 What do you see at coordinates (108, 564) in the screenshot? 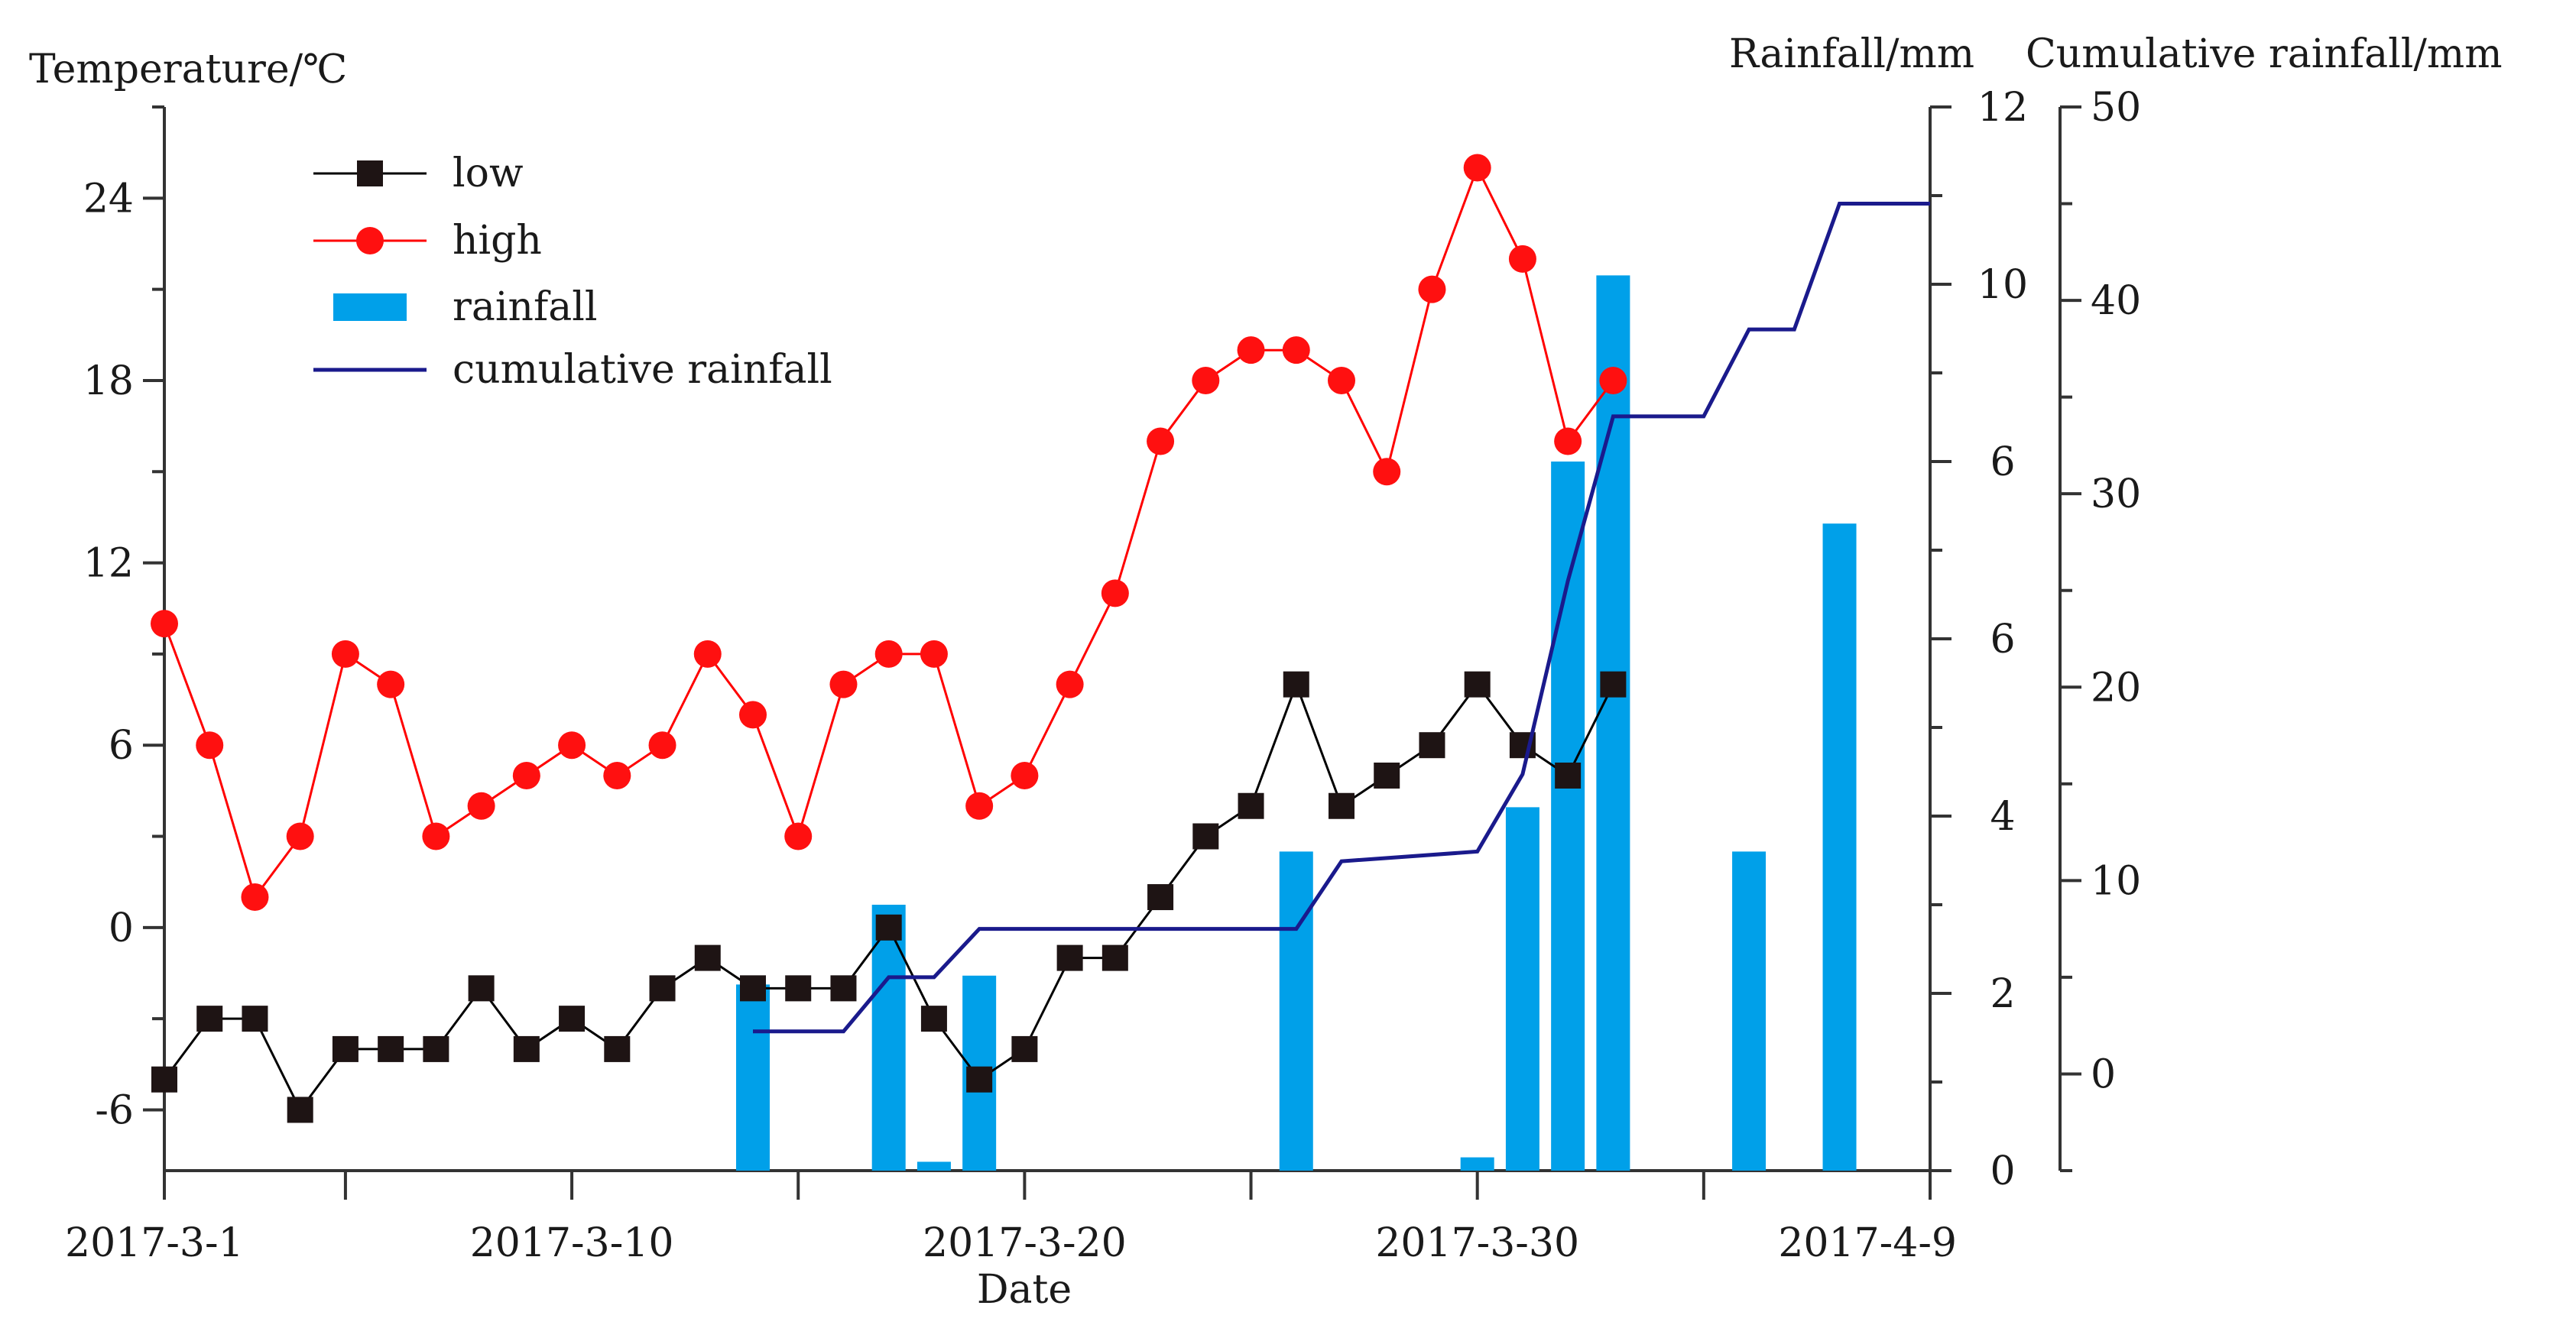
I see `temperature-tick-label: 12` at bounding box center [108, 564].